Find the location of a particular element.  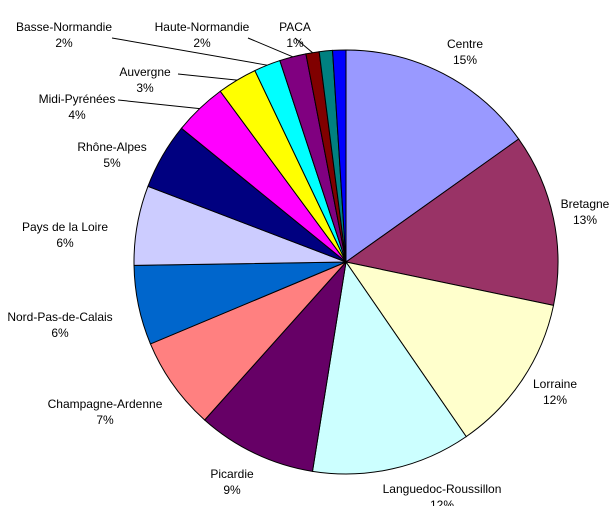

slice-value-label: 3% is located at coordinates (145, 88).